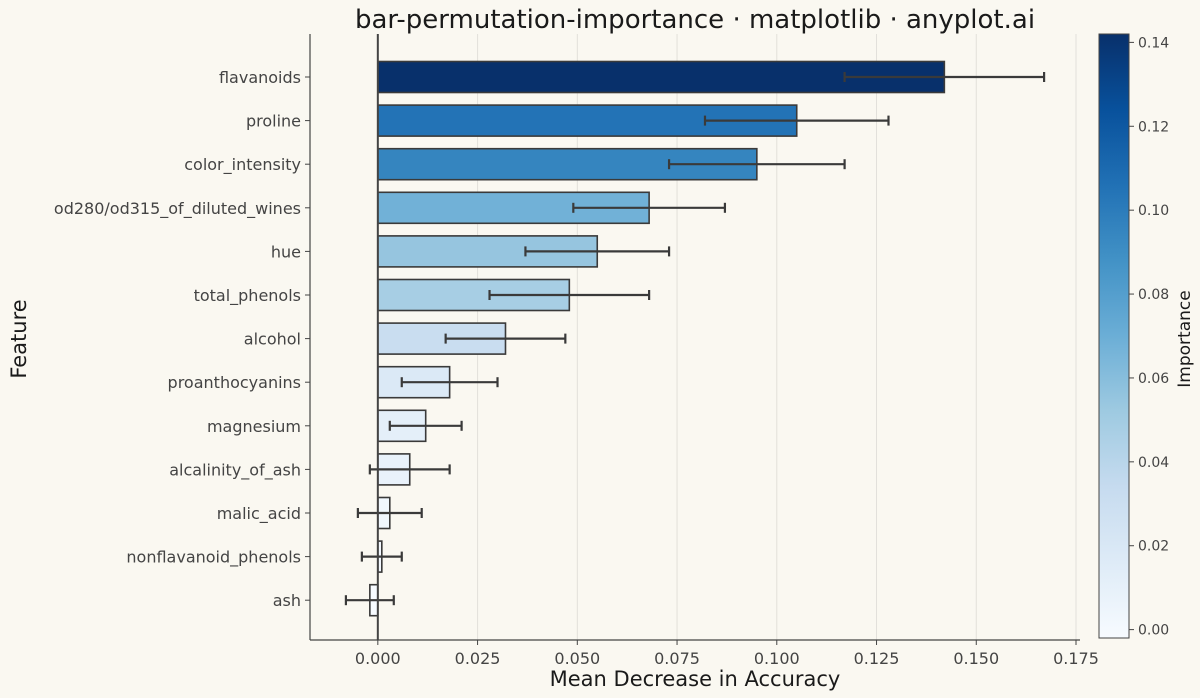  Describe the element at coordinates (1153, 127) in the screenshot. I see `colorbar-tick-label: 0.12` at that location.